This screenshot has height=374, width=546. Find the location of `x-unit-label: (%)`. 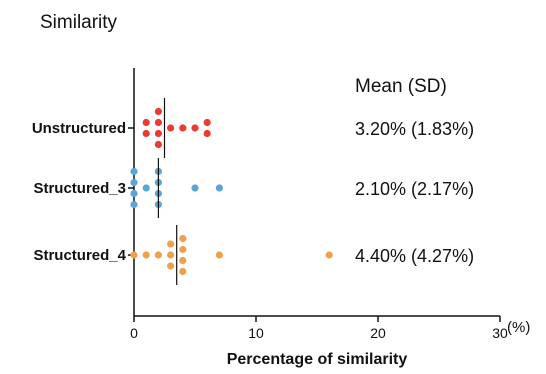

x-unit-label: (%) is located at coordinates (518, 327).